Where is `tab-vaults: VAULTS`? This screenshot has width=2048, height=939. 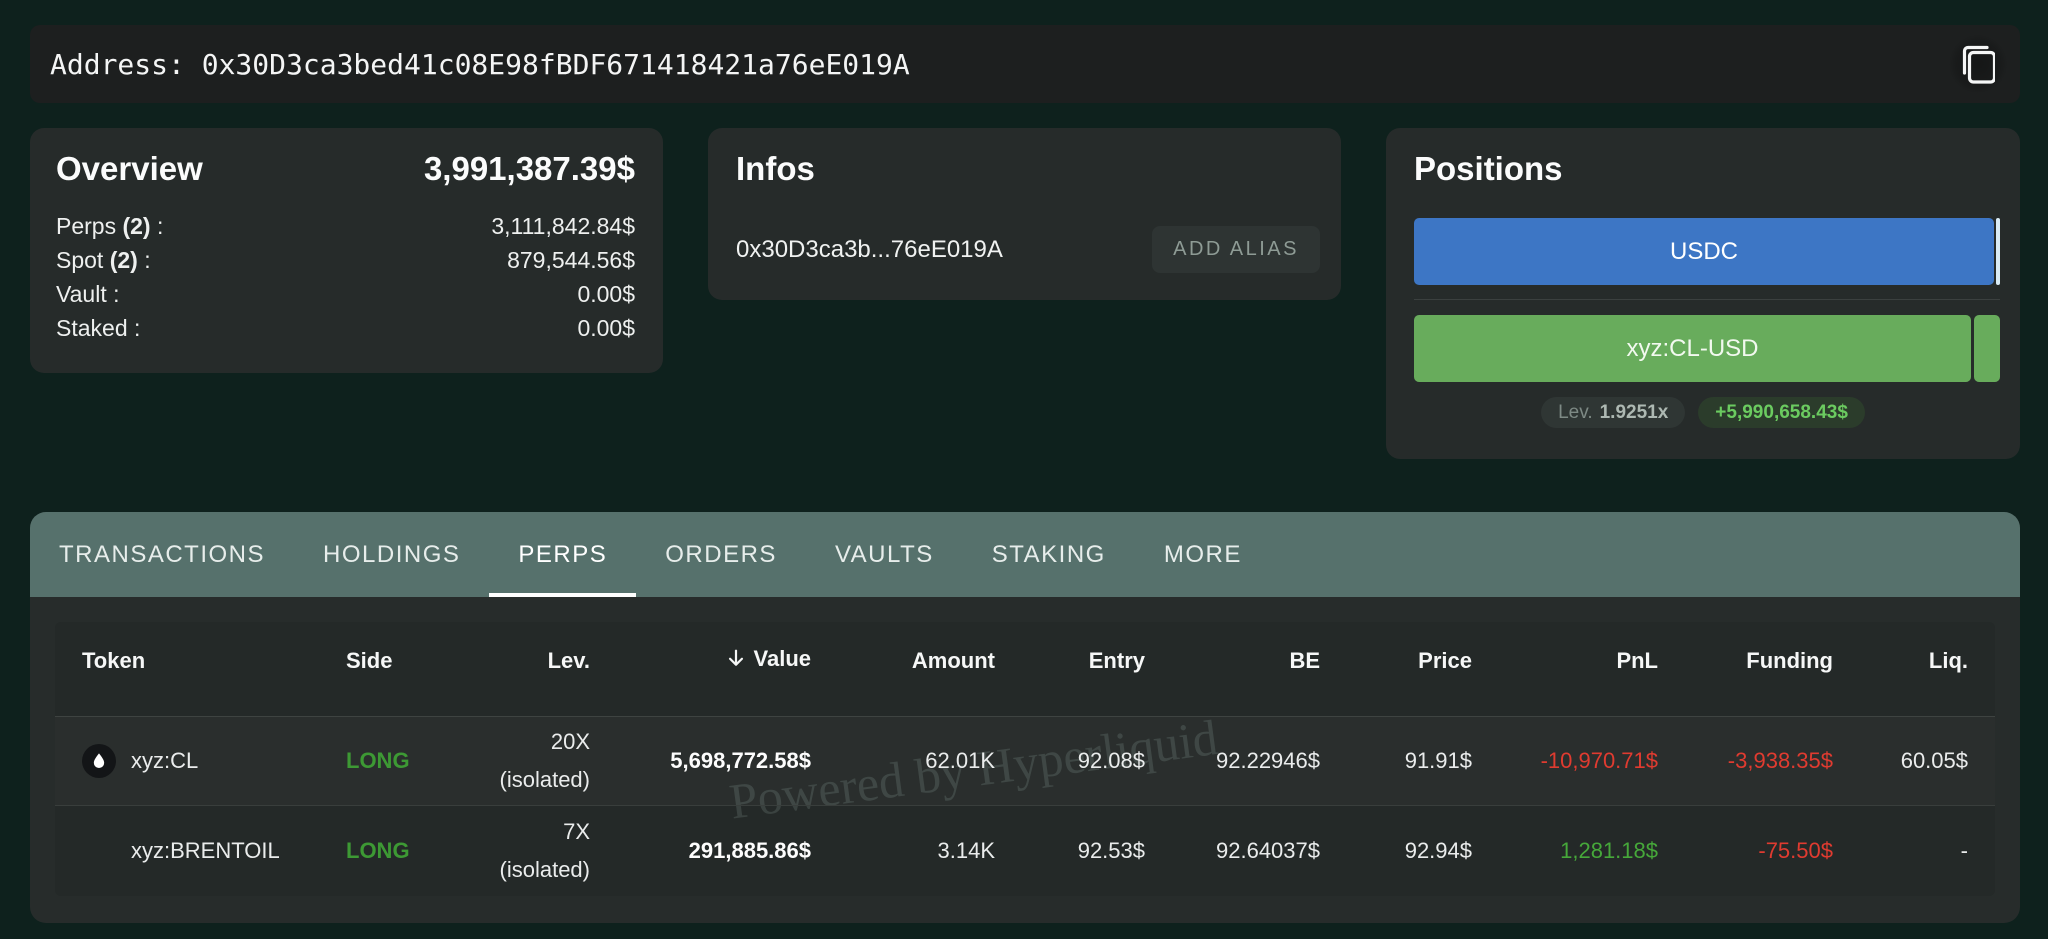 tab-vaults: VAULTS is located at coordinates (884, 554).